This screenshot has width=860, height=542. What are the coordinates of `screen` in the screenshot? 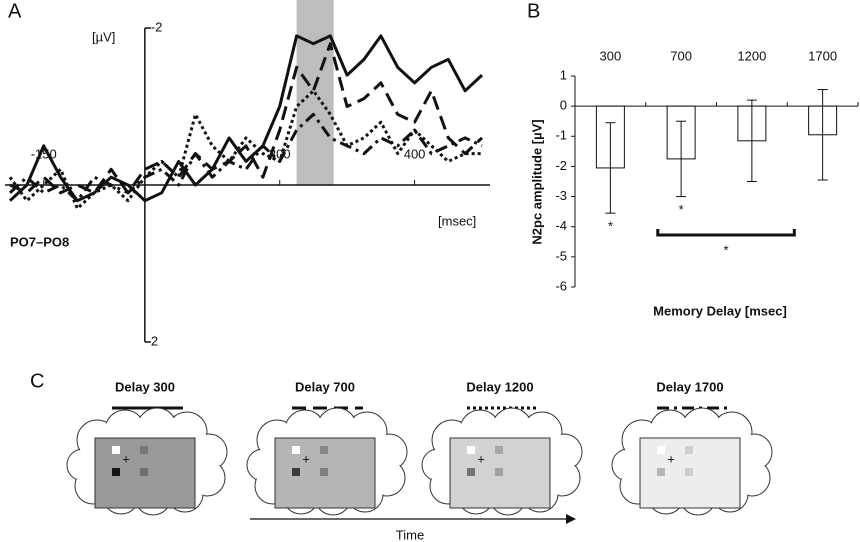 It's located at (690, 473).